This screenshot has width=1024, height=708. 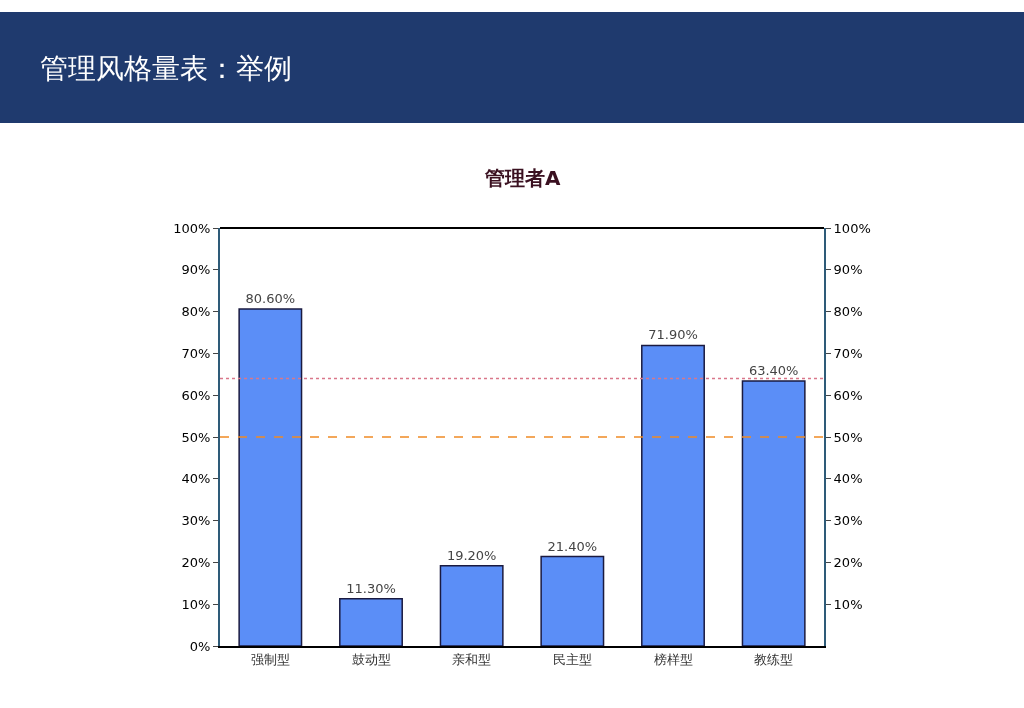 What do you see at coordinates (572, 546) in the screenshot?
I see `data-label: 21.40%` at bounding box center [572, 546].